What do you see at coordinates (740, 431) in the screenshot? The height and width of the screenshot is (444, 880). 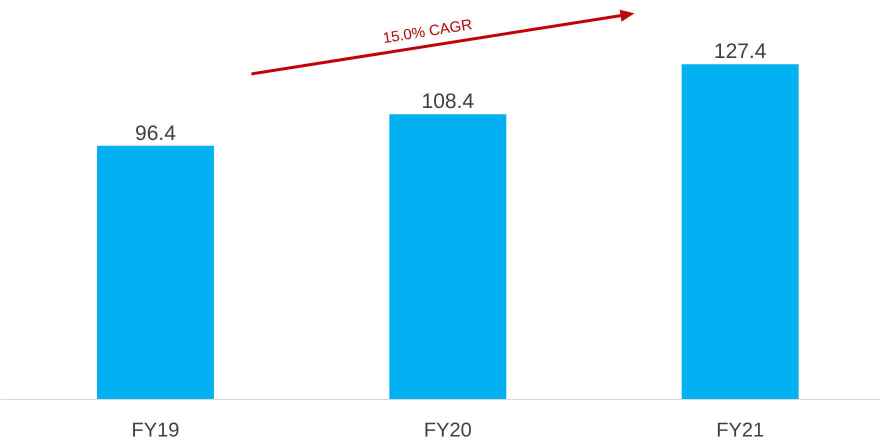 I see `x-tick-label: FY21` at bounding box center [740, 431].